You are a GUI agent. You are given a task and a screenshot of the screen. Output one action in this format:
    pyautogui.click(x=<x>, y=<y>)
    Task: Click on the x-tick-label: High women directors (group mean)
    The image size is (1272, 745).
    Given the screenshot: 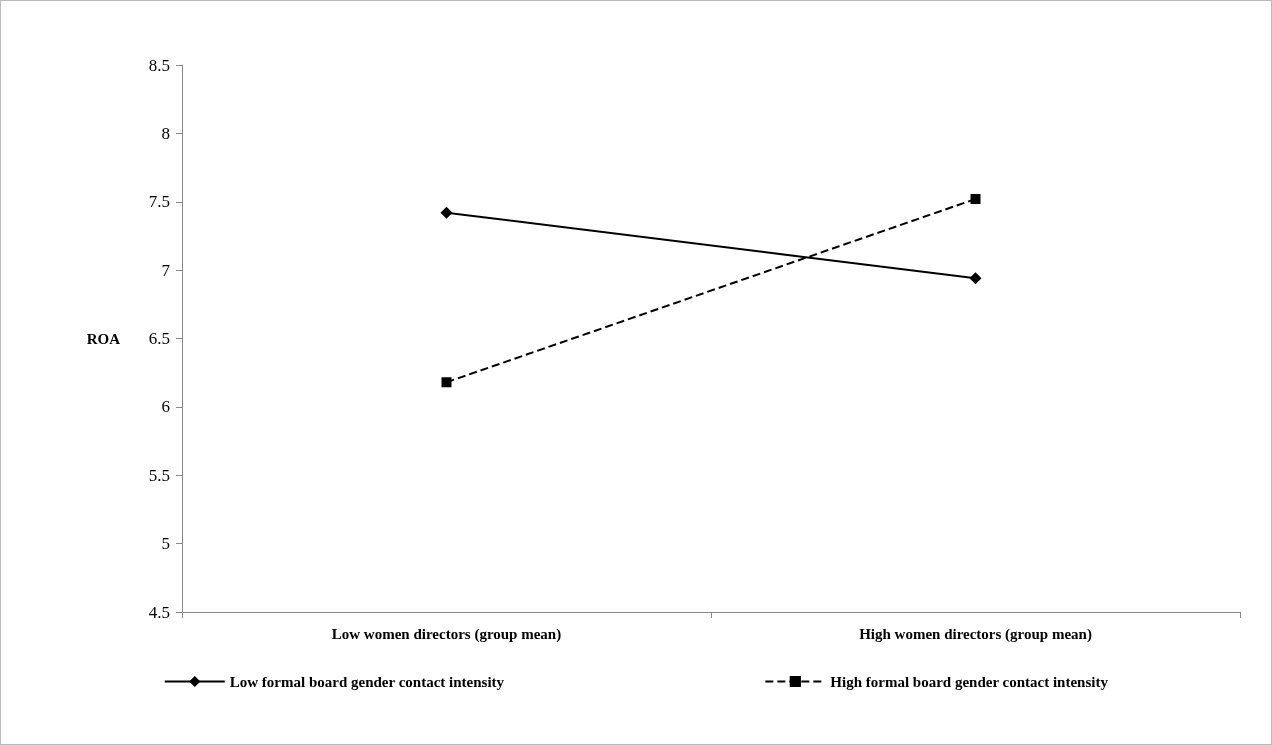 What is the action you would take?
    pyautogui.click(x=975, y=634)
    